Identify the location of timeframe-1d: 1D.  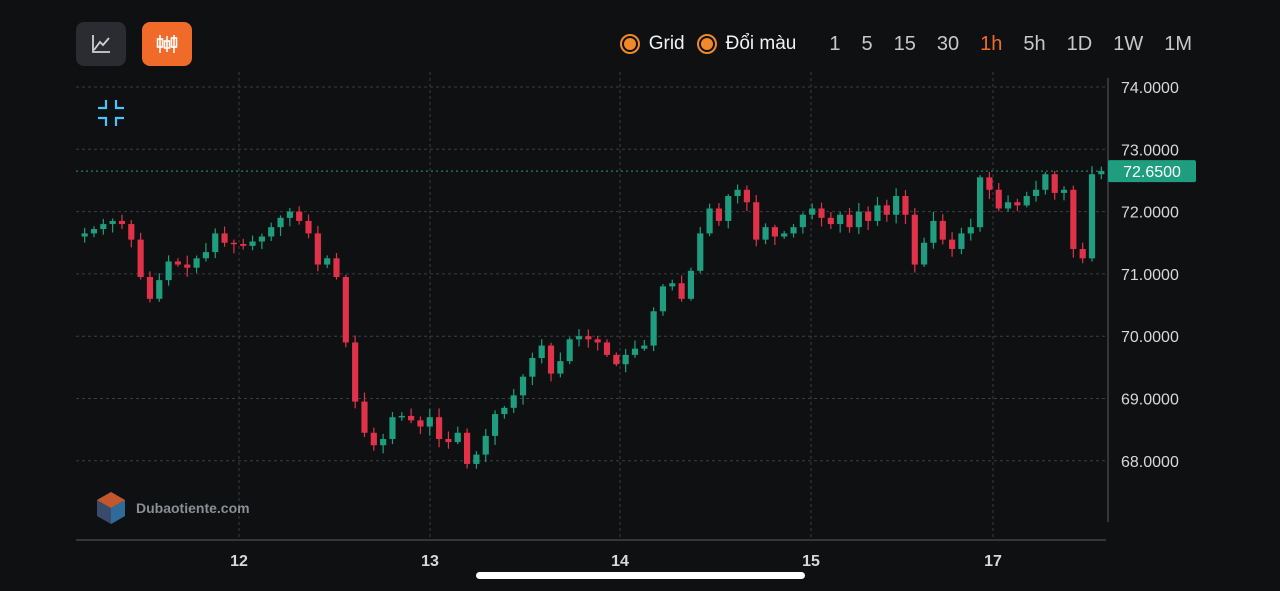
(1079, 43).